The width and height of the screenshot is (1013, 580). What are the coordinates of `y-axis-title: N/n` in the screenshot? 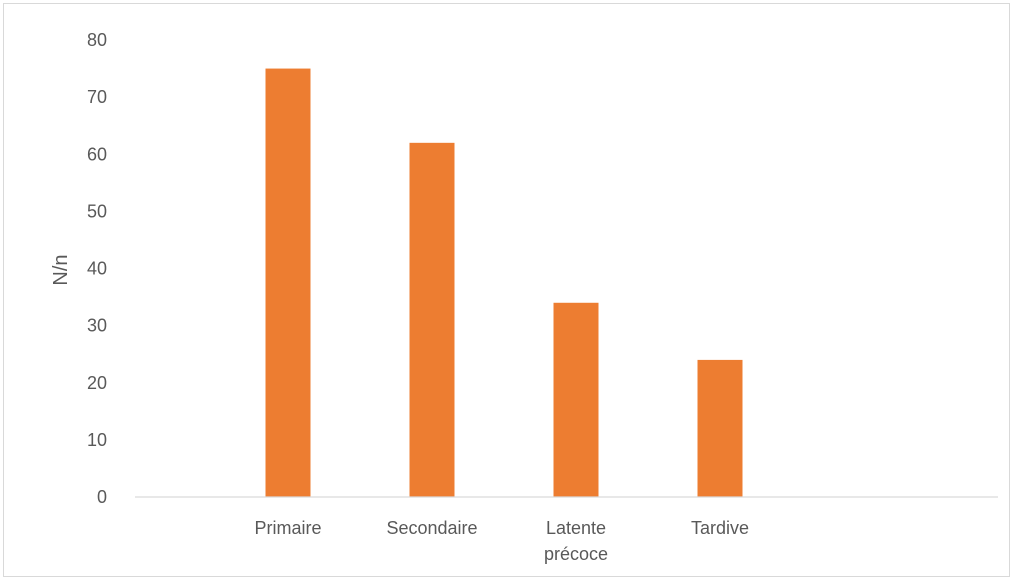 It's located at (61, 269).